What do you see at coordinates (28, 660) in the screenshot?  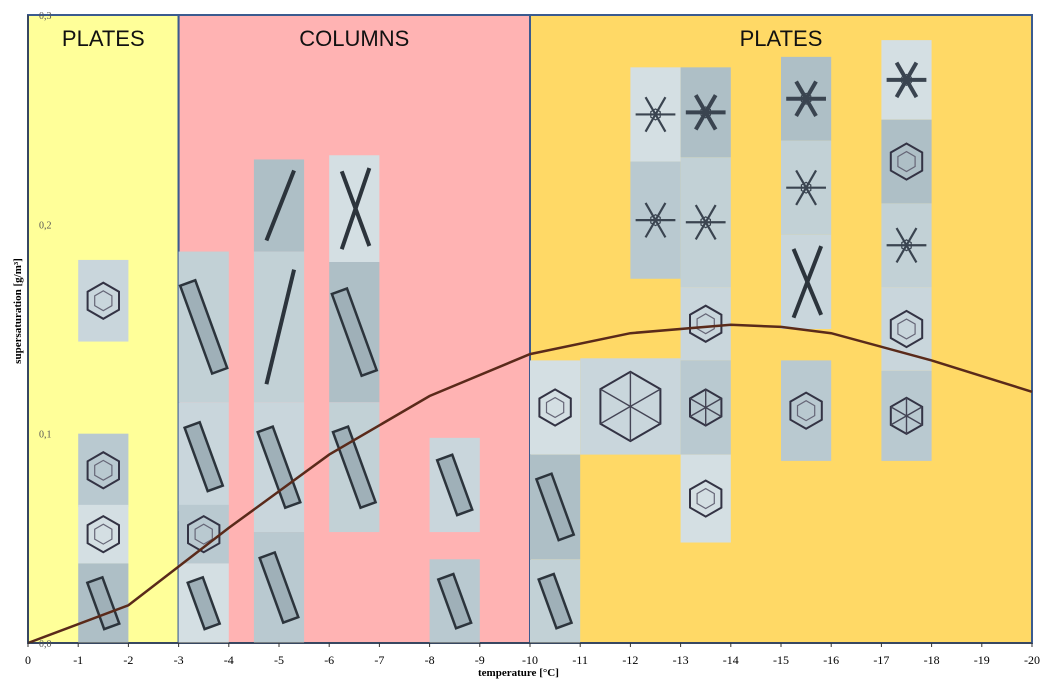 I see `x-tick-label: 0` at bounding box center [28, 660].